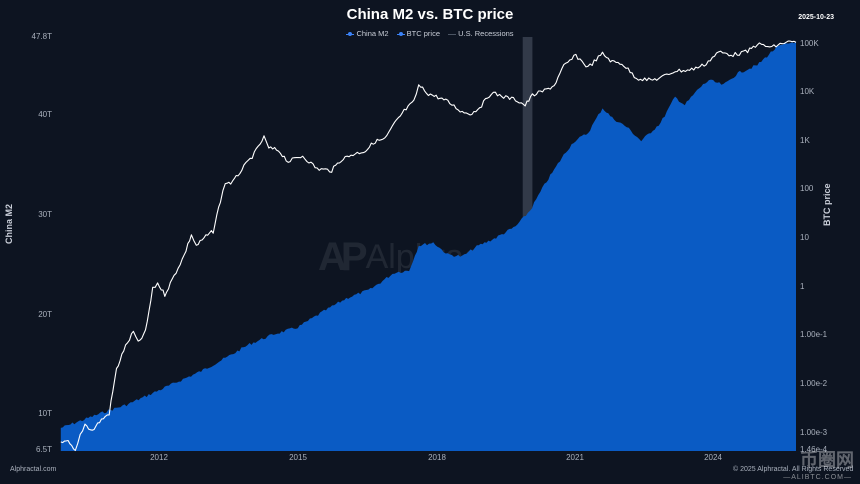 Image resolution: width=860 pixels, height=484 pixels. I want to click on footer-copyright: © 2025 Alphractal. All Rights Reserved, so click(793, 469).